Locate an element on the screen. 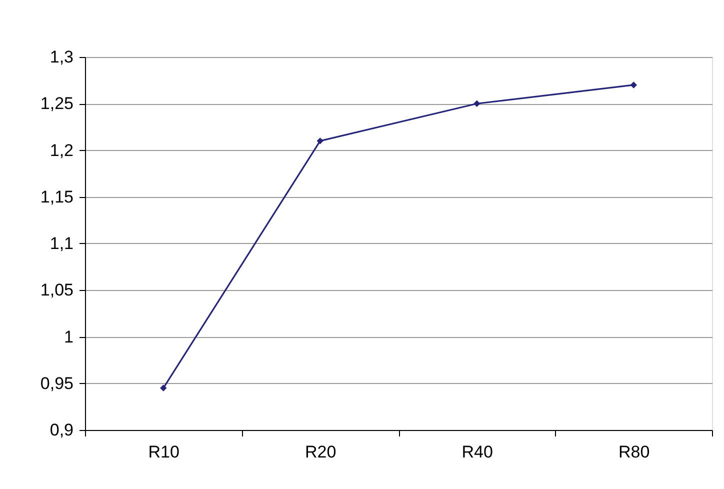  y-tick-label: 1,1 is located at coordinates (62, 243).